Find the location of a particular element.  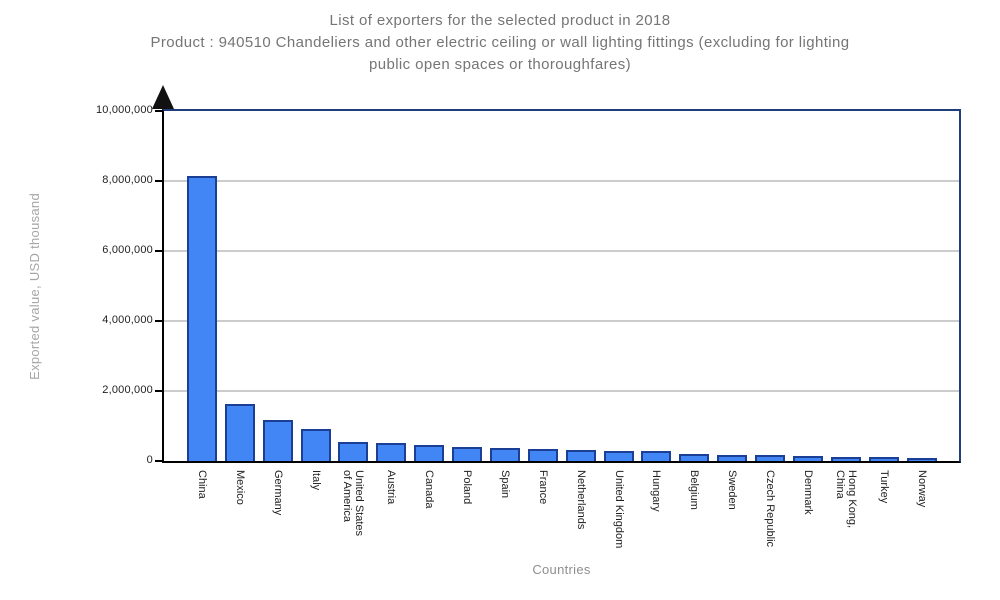

bar-united-states-of-america is located at coordinates (353, 451).